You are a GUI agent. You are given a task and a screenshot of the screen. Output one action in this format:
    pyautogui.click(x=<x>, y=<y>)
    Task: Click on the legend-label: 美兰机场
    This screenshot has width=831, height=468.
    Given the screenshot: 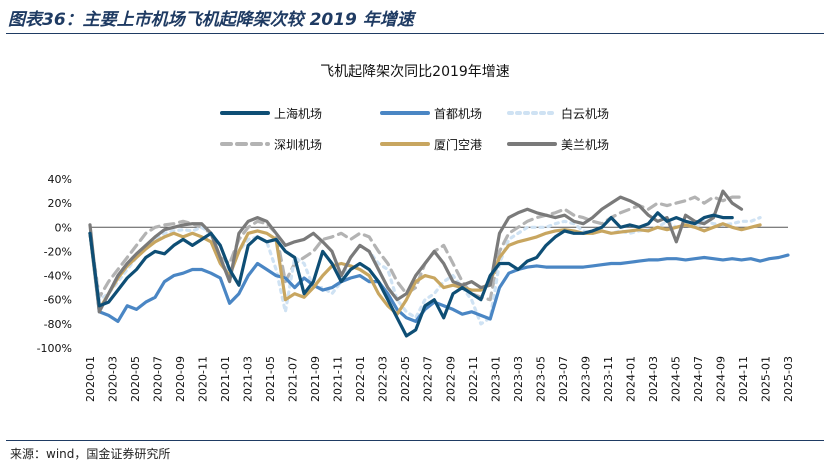 What is the action you would take?
    pyautogui.click(x=585, y=145)
    